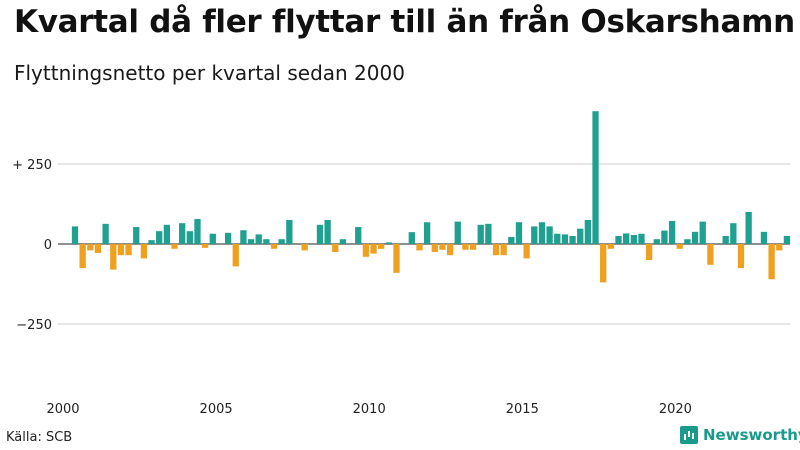  Describe the element at coordinates (209, 73) in the screenshot. I see `chart-subtitle: Flyttningsnetto per kvartal sedan 2000` at that location.